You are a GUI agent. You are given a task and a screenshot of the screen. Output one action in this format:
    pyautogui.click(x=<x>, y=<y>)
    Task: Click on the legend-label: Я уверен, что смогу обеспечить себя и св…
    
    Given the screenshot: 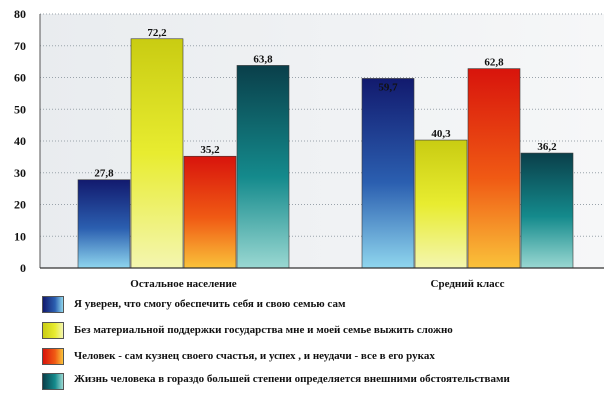 What is the action you would take?
    pyautogui.click(x=210, y=304)
    